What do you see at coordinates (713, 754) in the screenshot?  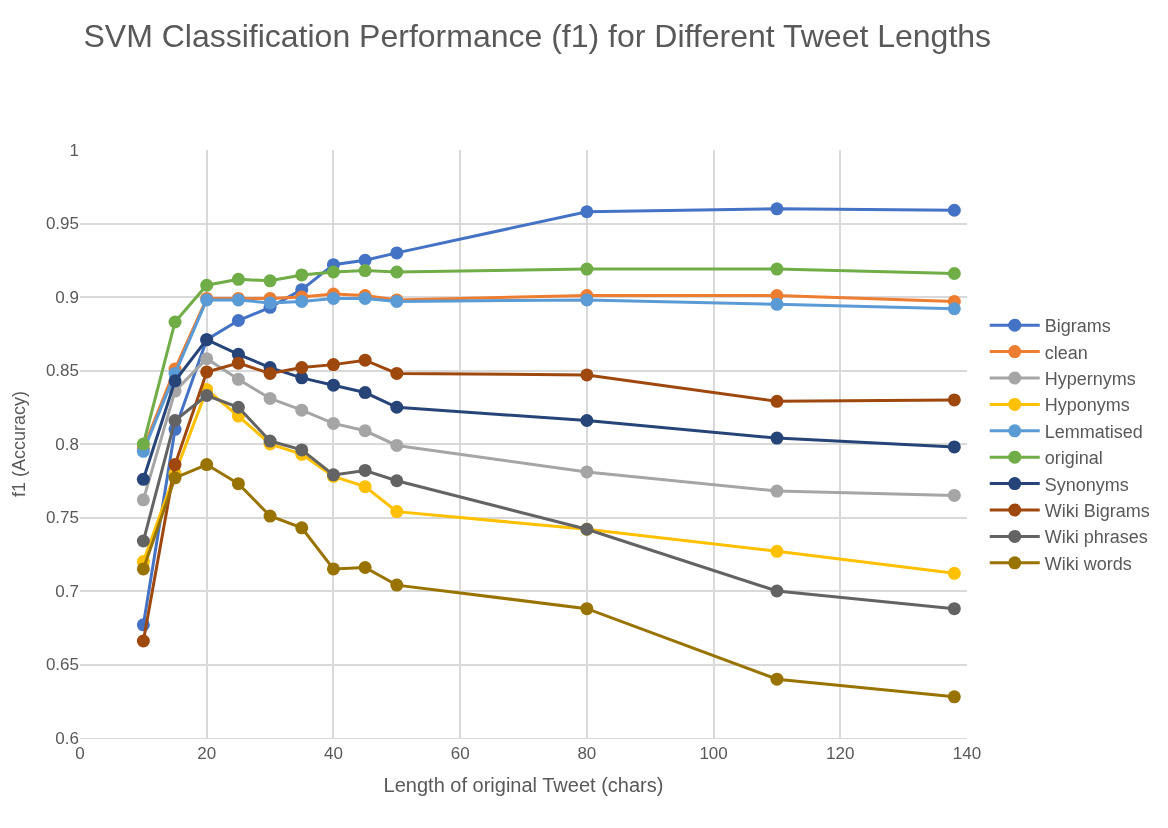 I see `x-tick-label: 100` at bounding box center [713, 754].